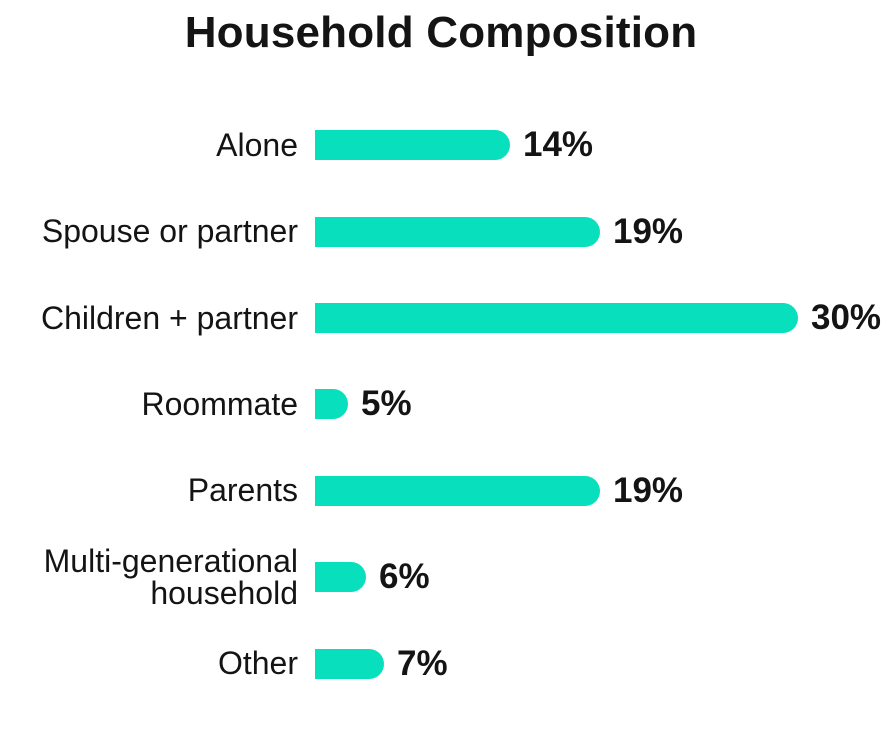  Describe the element at coordinates (846, 317) in the screenshot. I see `value-label: 30%` at that location.